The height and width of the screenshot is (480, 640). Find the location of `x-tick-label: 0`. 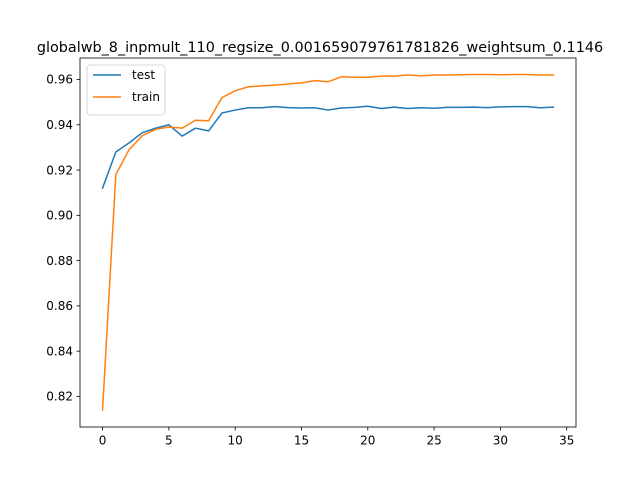

x-tick-label: 0 is located at coordinates (103, 441).